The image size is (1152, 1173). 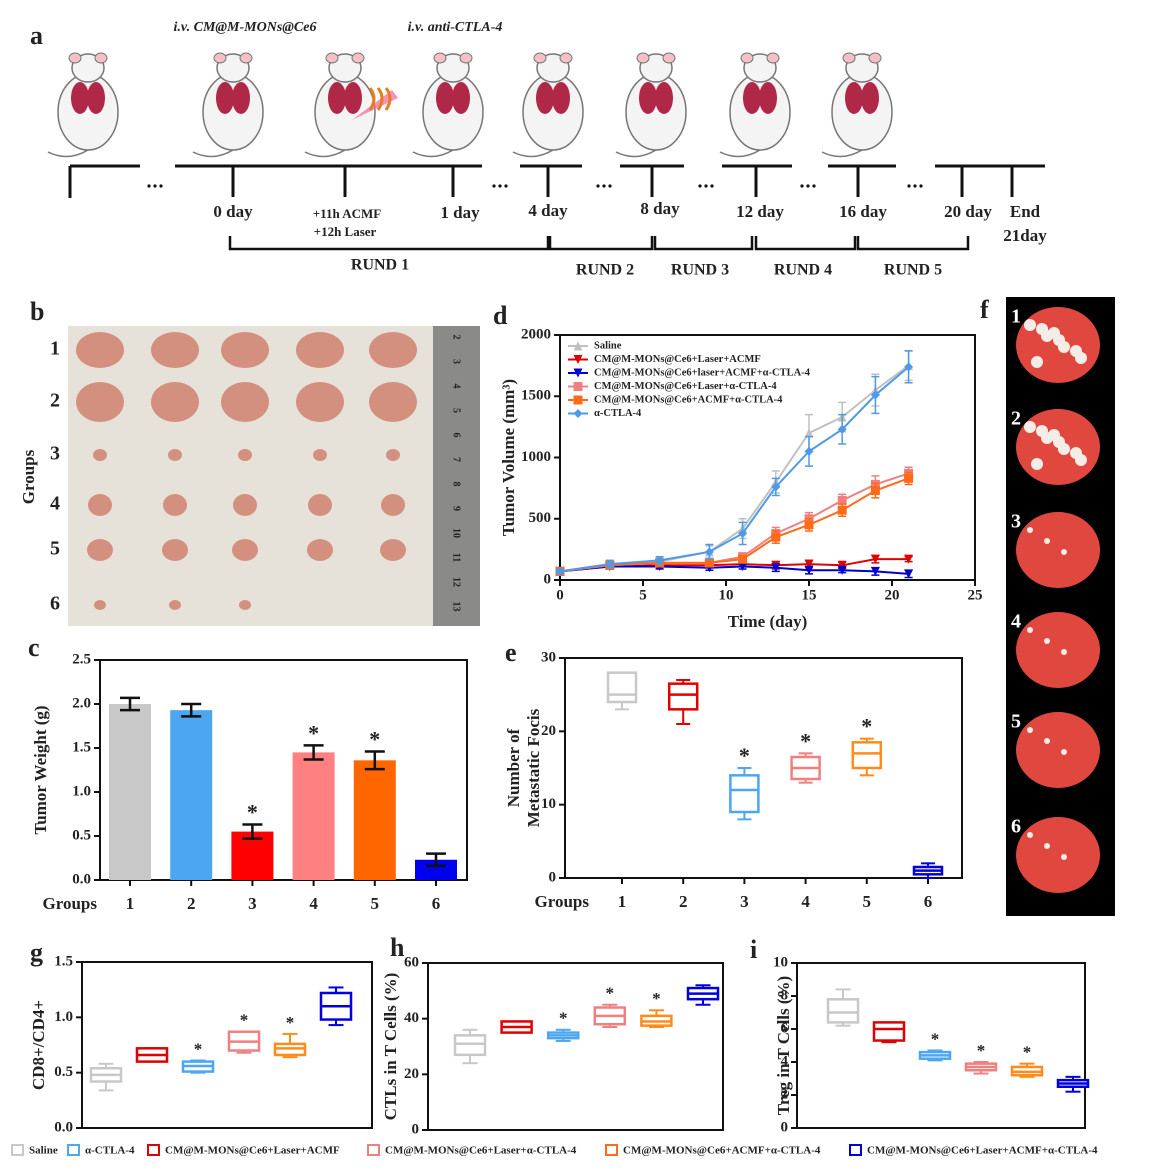 What do you see at coordinates (456, 508) in the screenshot?
I see `ruler-label: 9` at bounding box center [456, 508].